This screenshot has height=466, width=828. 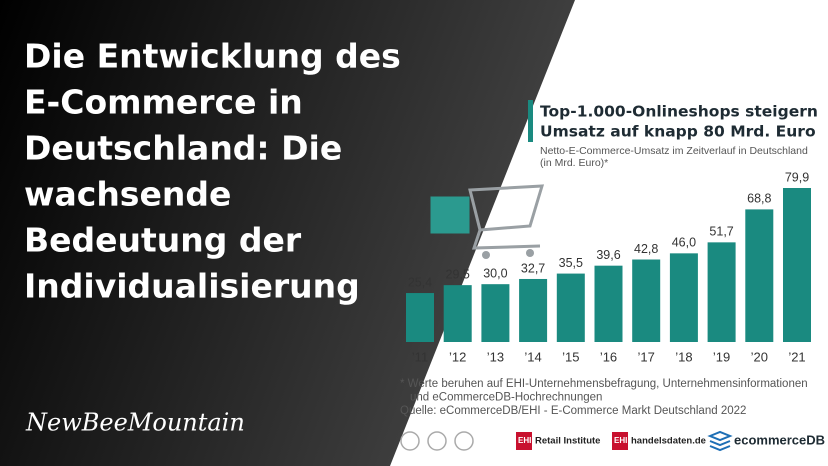 What do you see at coordinates (721, 356) in the screenshot?
I see `x-tick-label: ’19` at bounding box center [721, 356].